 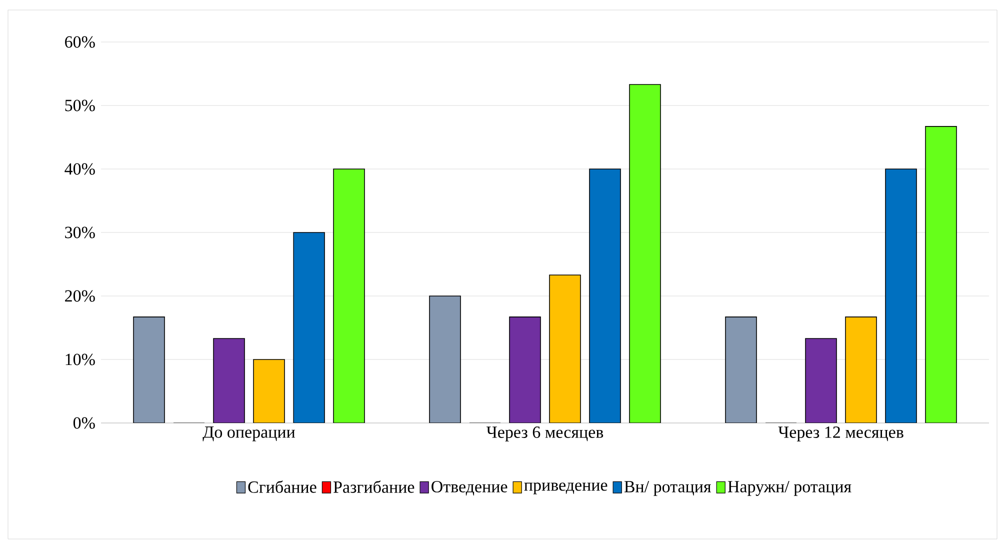 What do you see at coordinates (841, 434) in the screenshot?
I see `x-tick-label: Через 12 месяцев` at bounding box center [841, 434].